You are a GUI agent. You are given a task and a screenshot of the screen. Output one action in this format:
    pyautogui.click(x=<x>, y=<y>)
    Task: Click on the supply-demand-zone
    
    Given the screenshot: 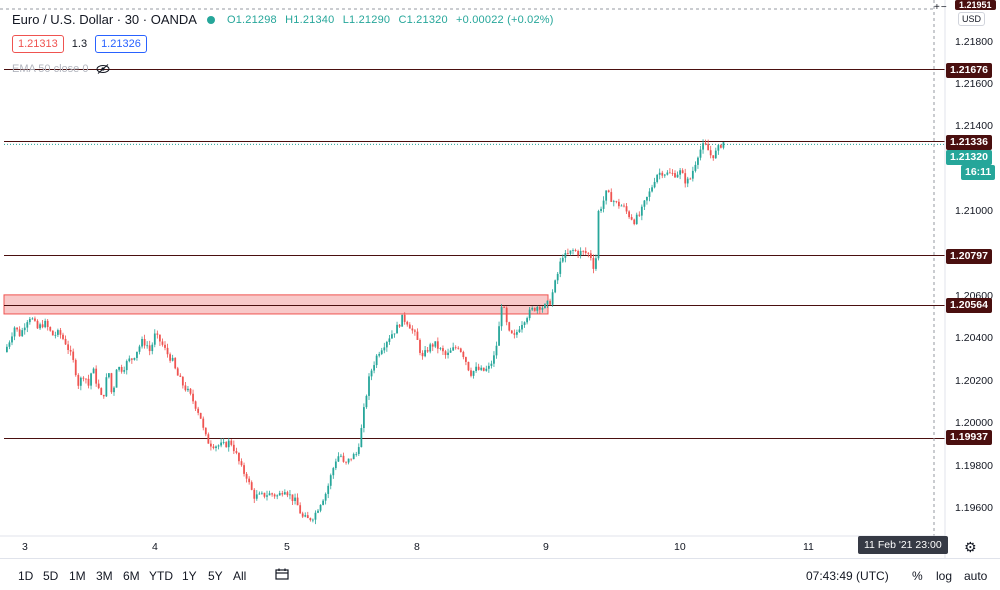 What is the action you would take?
    pyautogui.click(x=276, y=304)
    